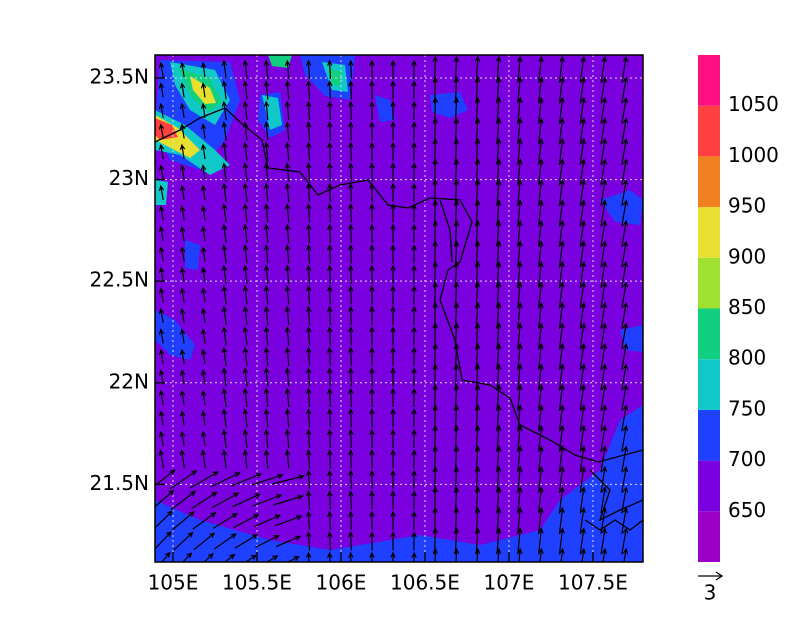  I want to click on y-tick-label: 23.5N, so click(120, 76).